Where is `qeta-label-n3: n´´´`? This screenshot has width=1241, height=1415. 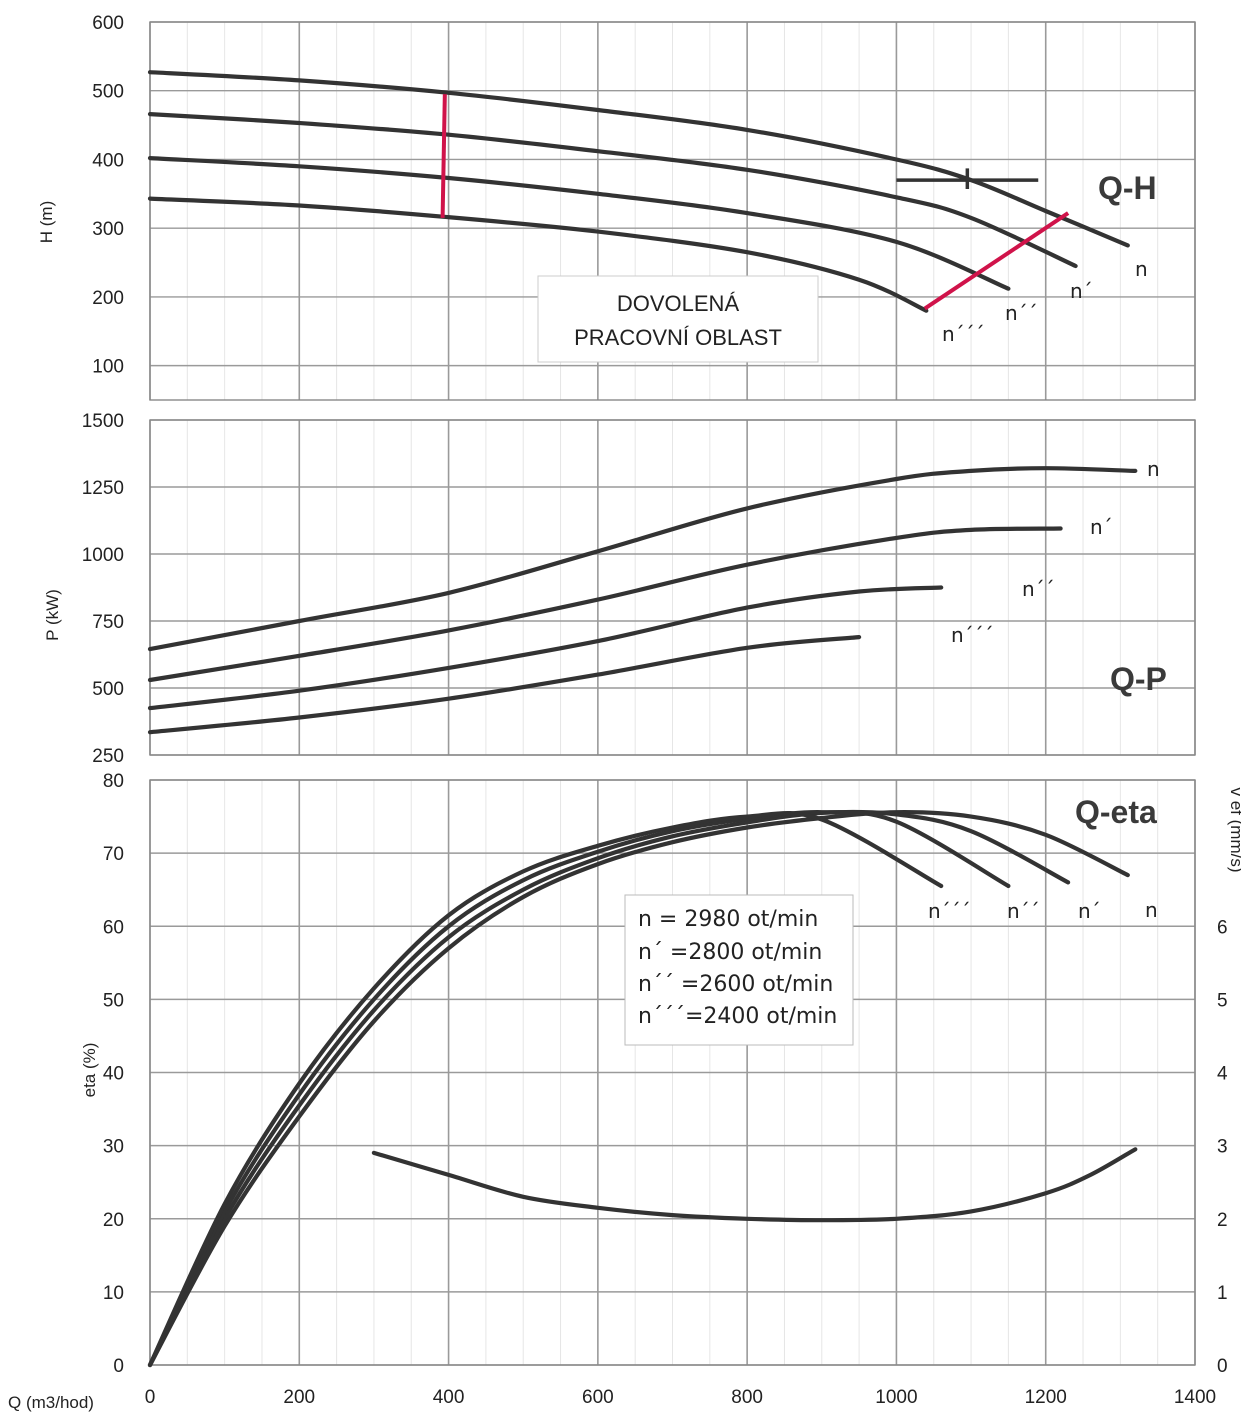
qeta-label-n3: n´´´ is located at coordinates (949, 911).